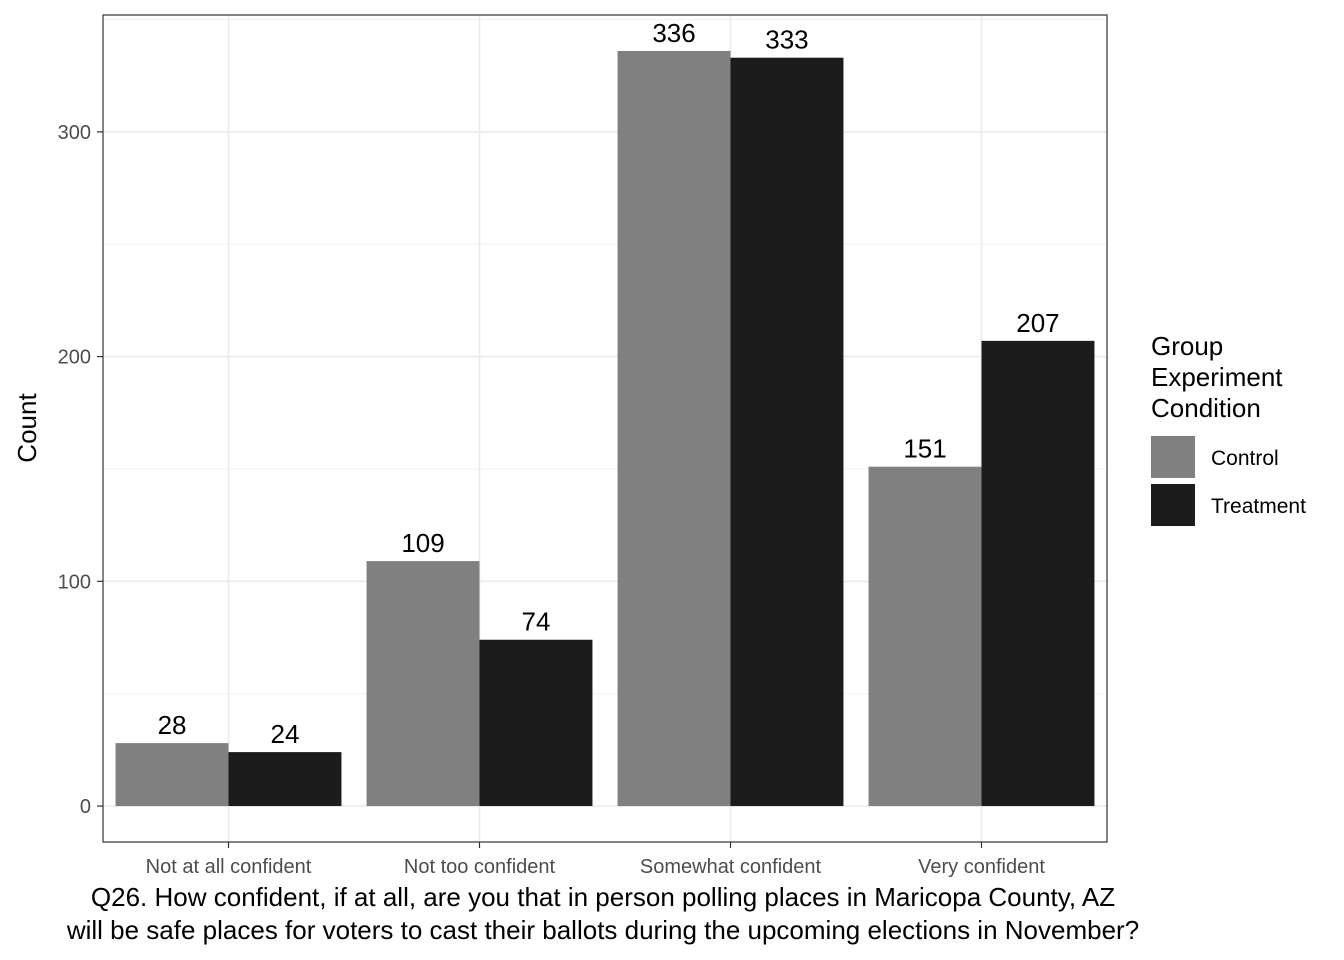 The width and height of the screenshot is (1344, 960). Describe the element at coordinates (229, 867) in the screenshot. I see `x-tick-label: Not at all confident` at that location.